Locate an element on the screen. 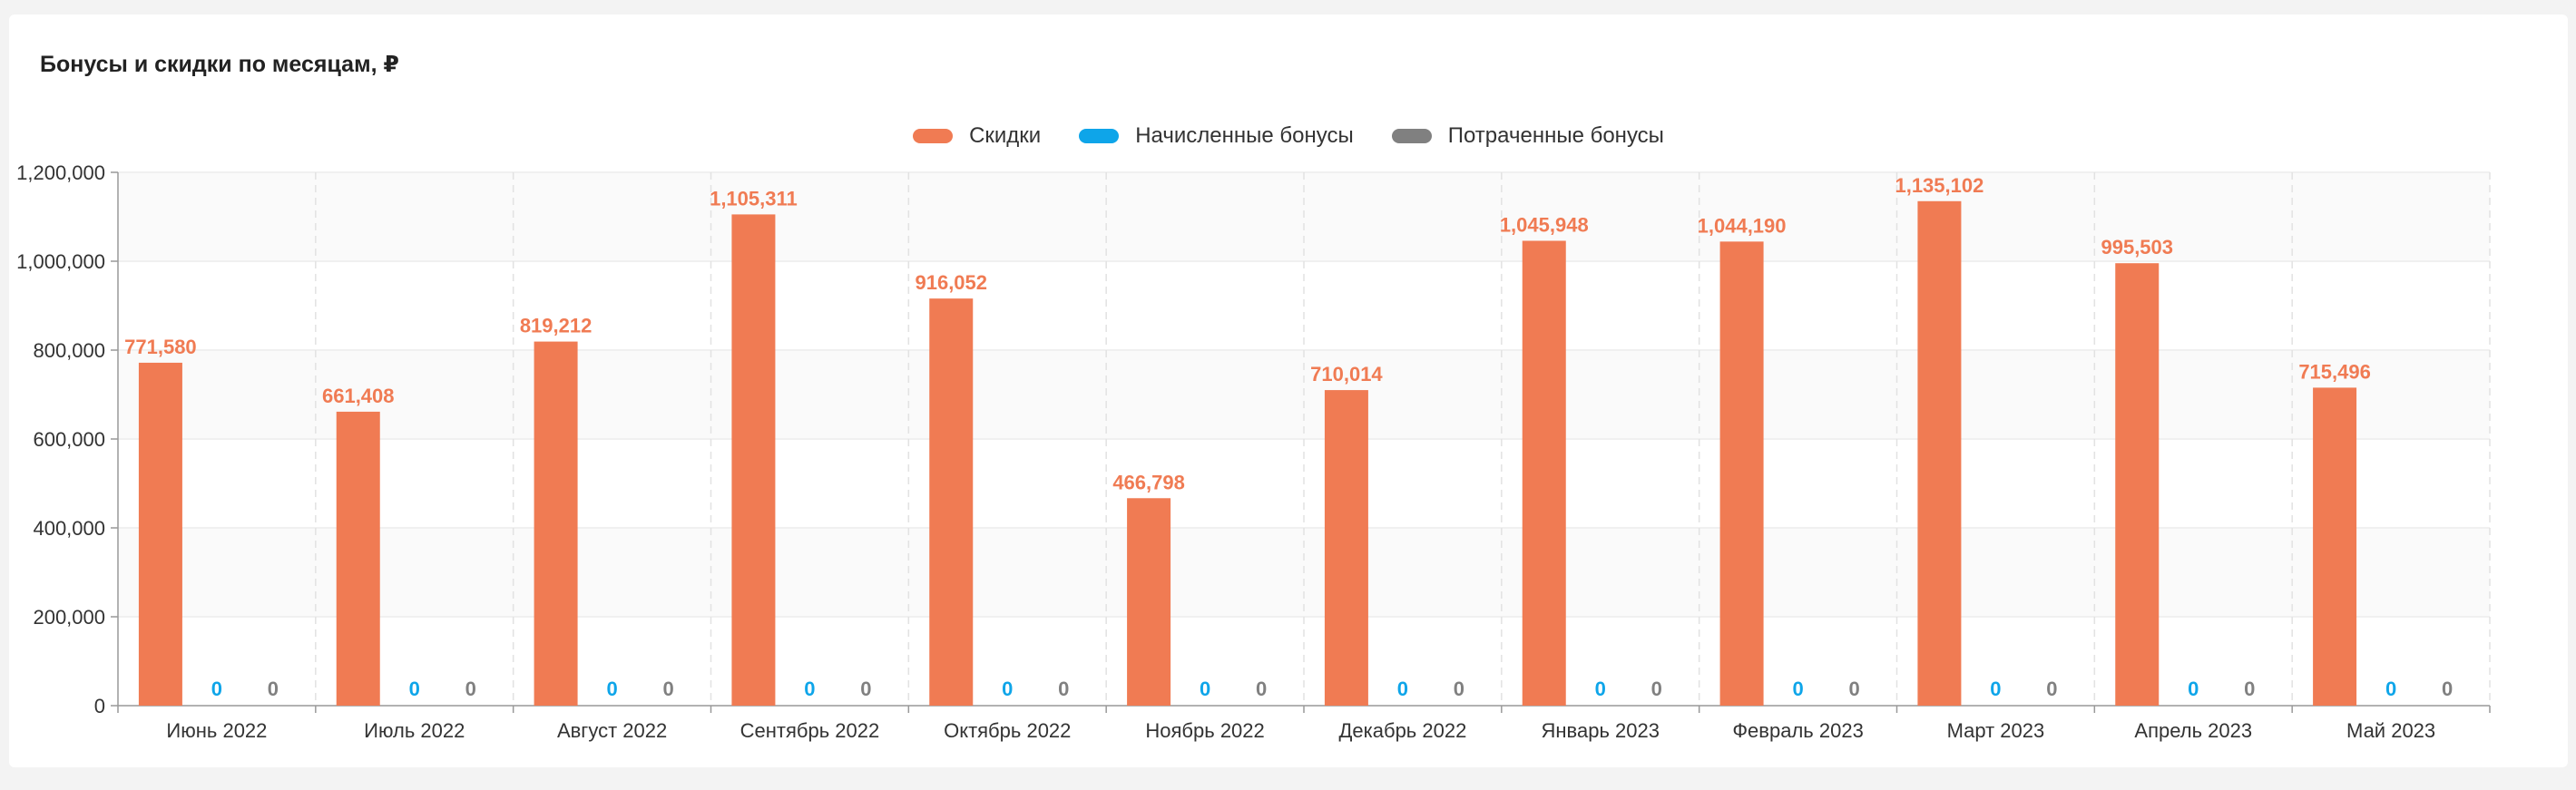 This screenshot has height=790, width=2576. y-tick-label: 1,200,000 is located at coordinates (60, 173).